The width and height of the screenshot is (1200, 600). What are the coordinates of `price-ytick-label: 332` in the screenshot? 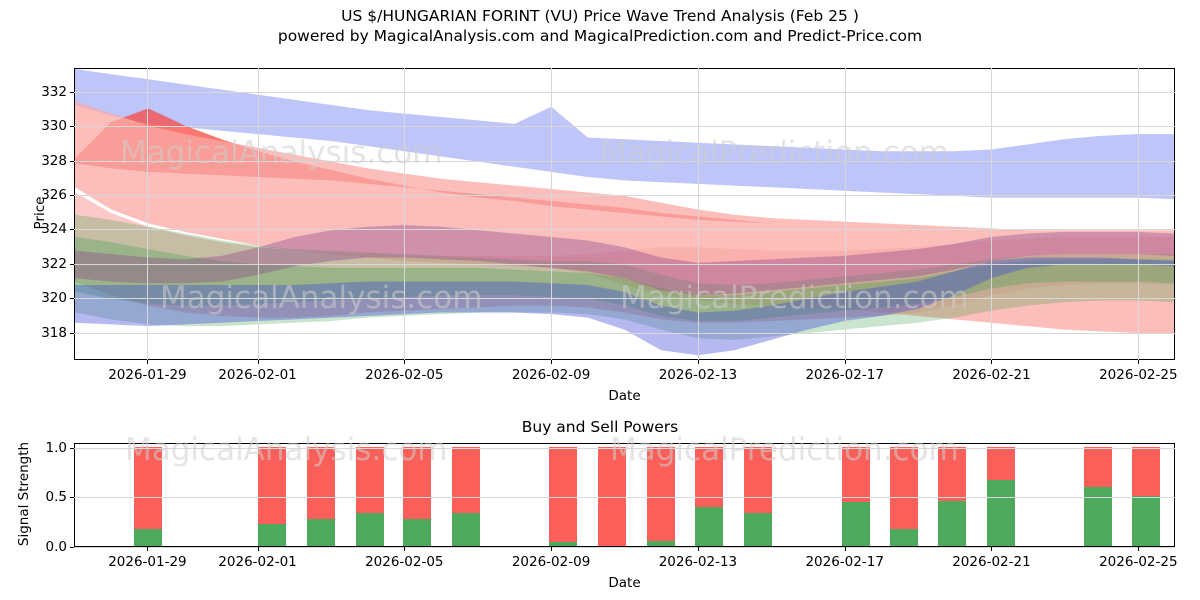 It's located at (54, 92).